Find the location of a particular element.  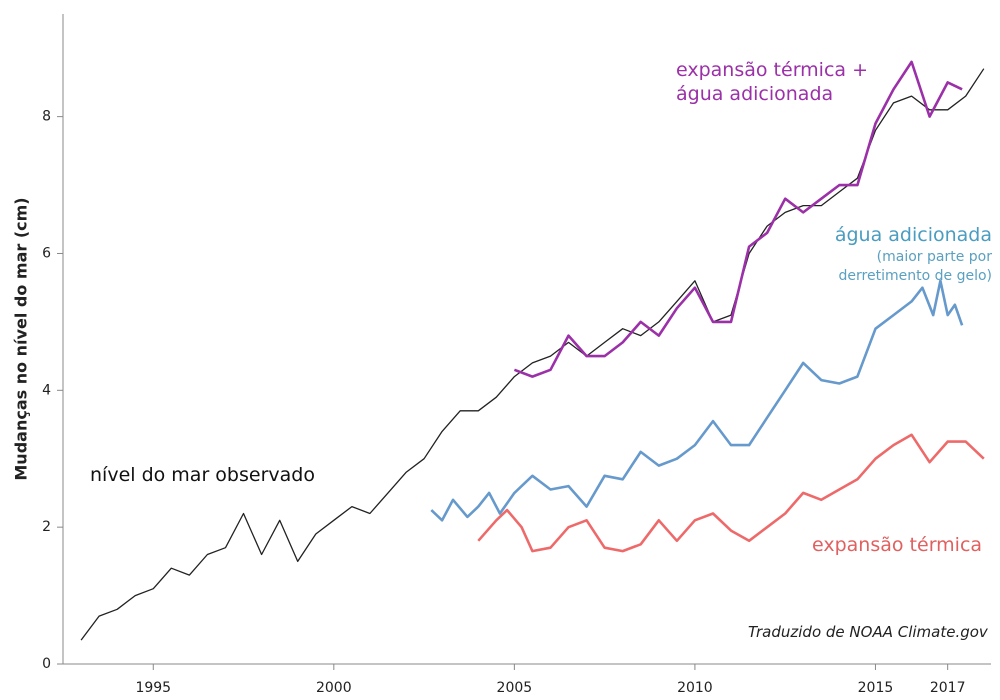

observed-label: nível do mar observado is located at coordinates (202, 475).